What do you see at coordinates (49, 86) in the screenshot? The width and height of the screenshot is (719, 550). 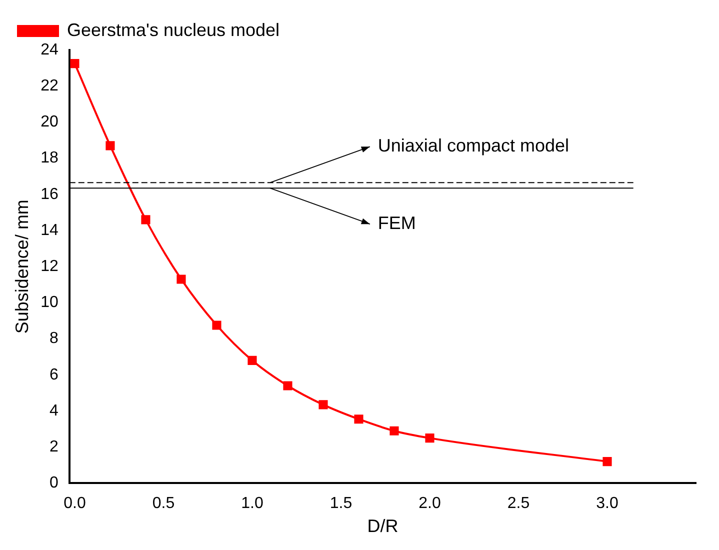 I see `y-tick-label: 22` at bounding box center [49, 86].